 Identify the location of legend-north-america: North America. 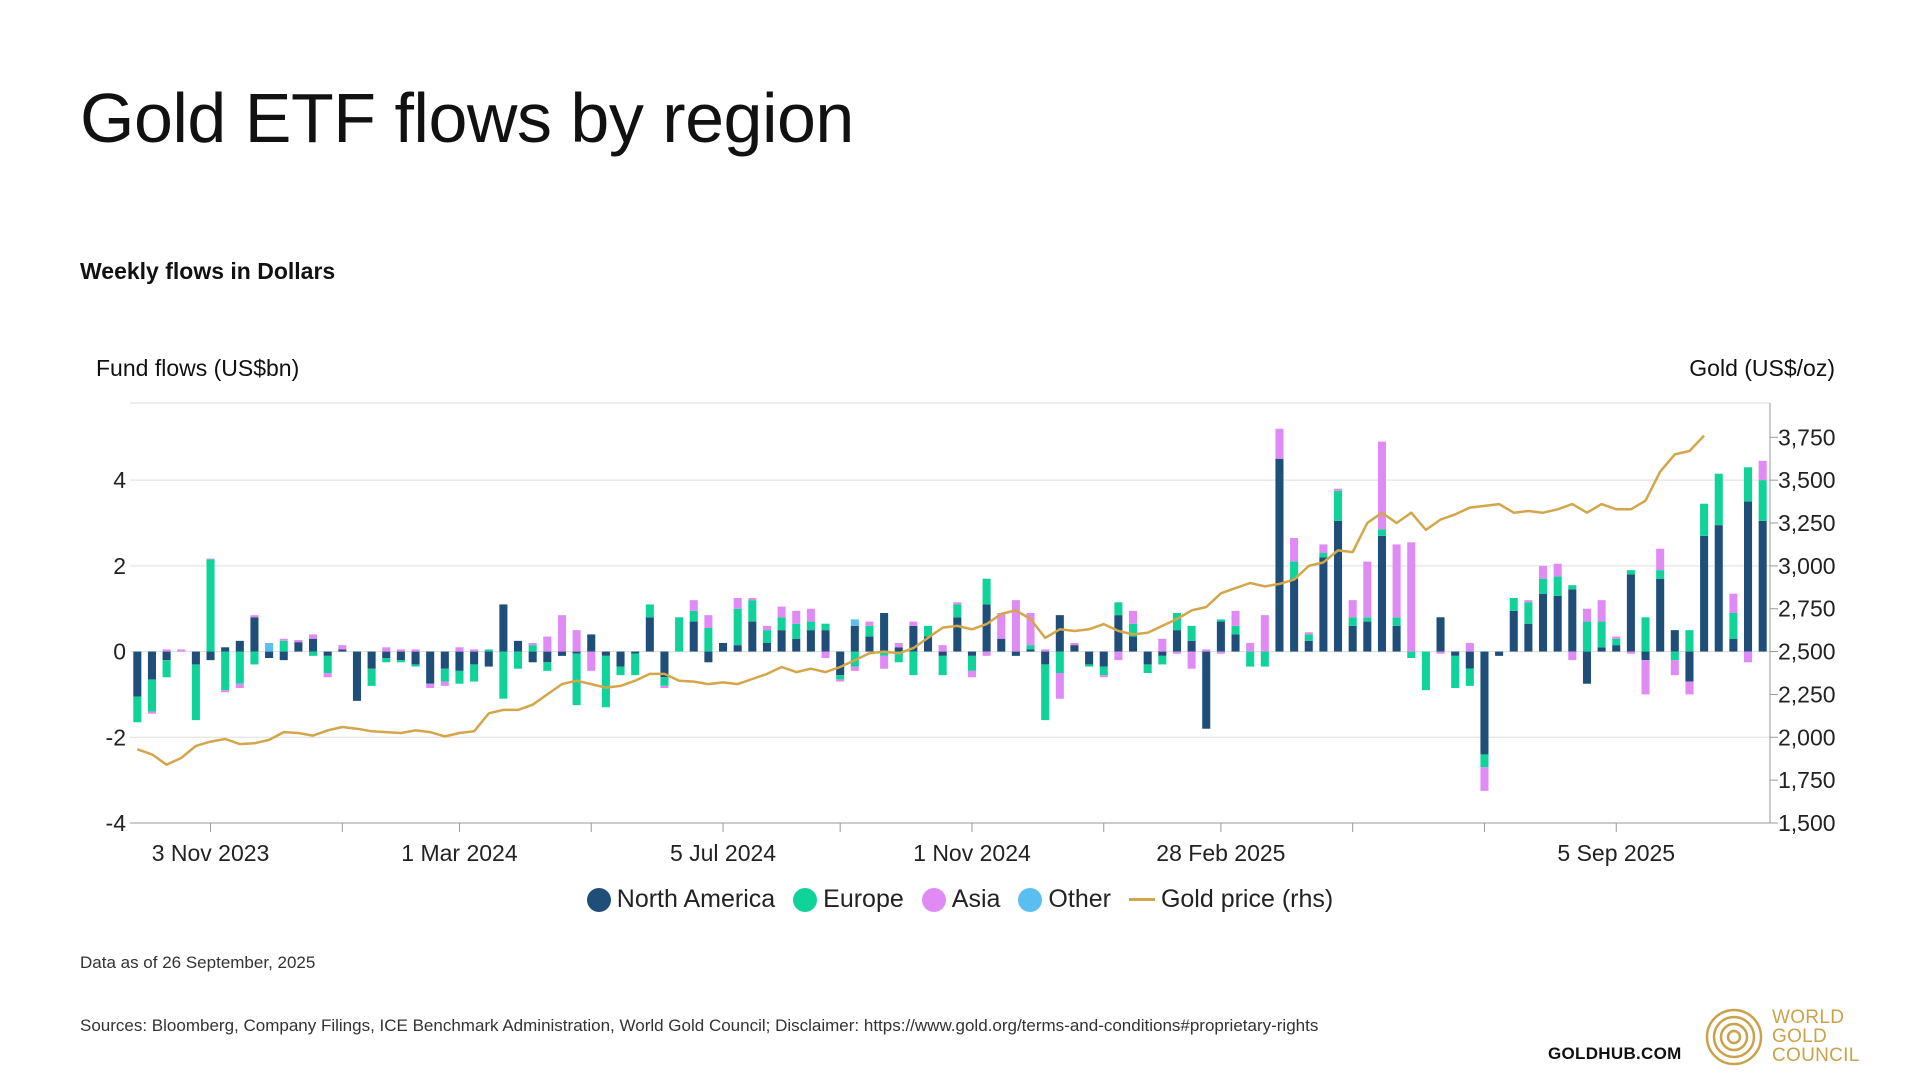
(681, 899).